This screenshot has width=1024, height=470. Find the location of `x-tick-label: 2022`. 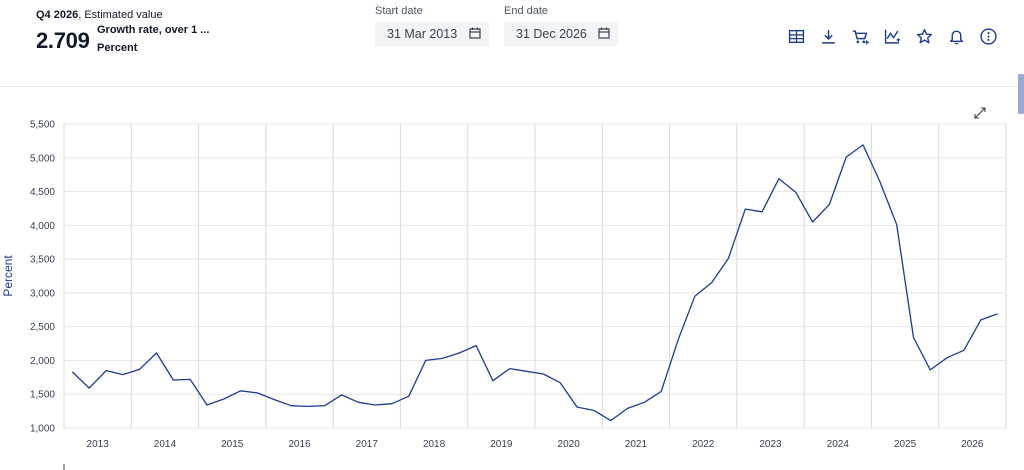

x-tick-label: 2022 is located at coordinates (703, 444).